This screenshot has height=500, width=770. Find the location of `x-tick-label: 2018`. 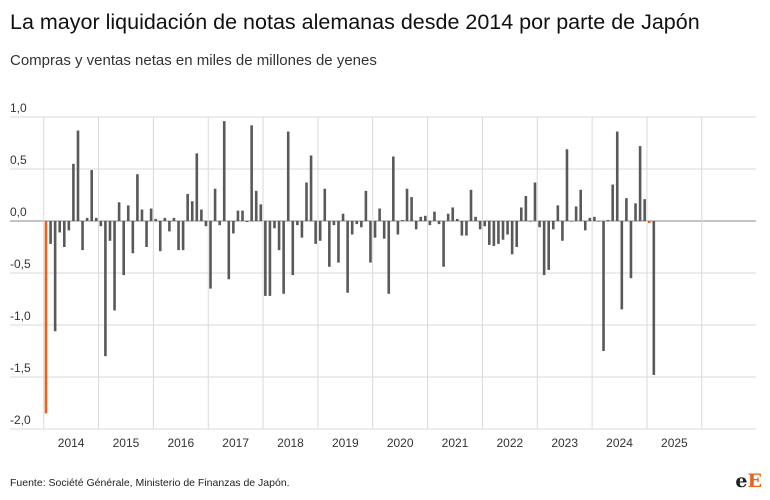

x-tick-label: 2018 is located at coordinates (290, 443).